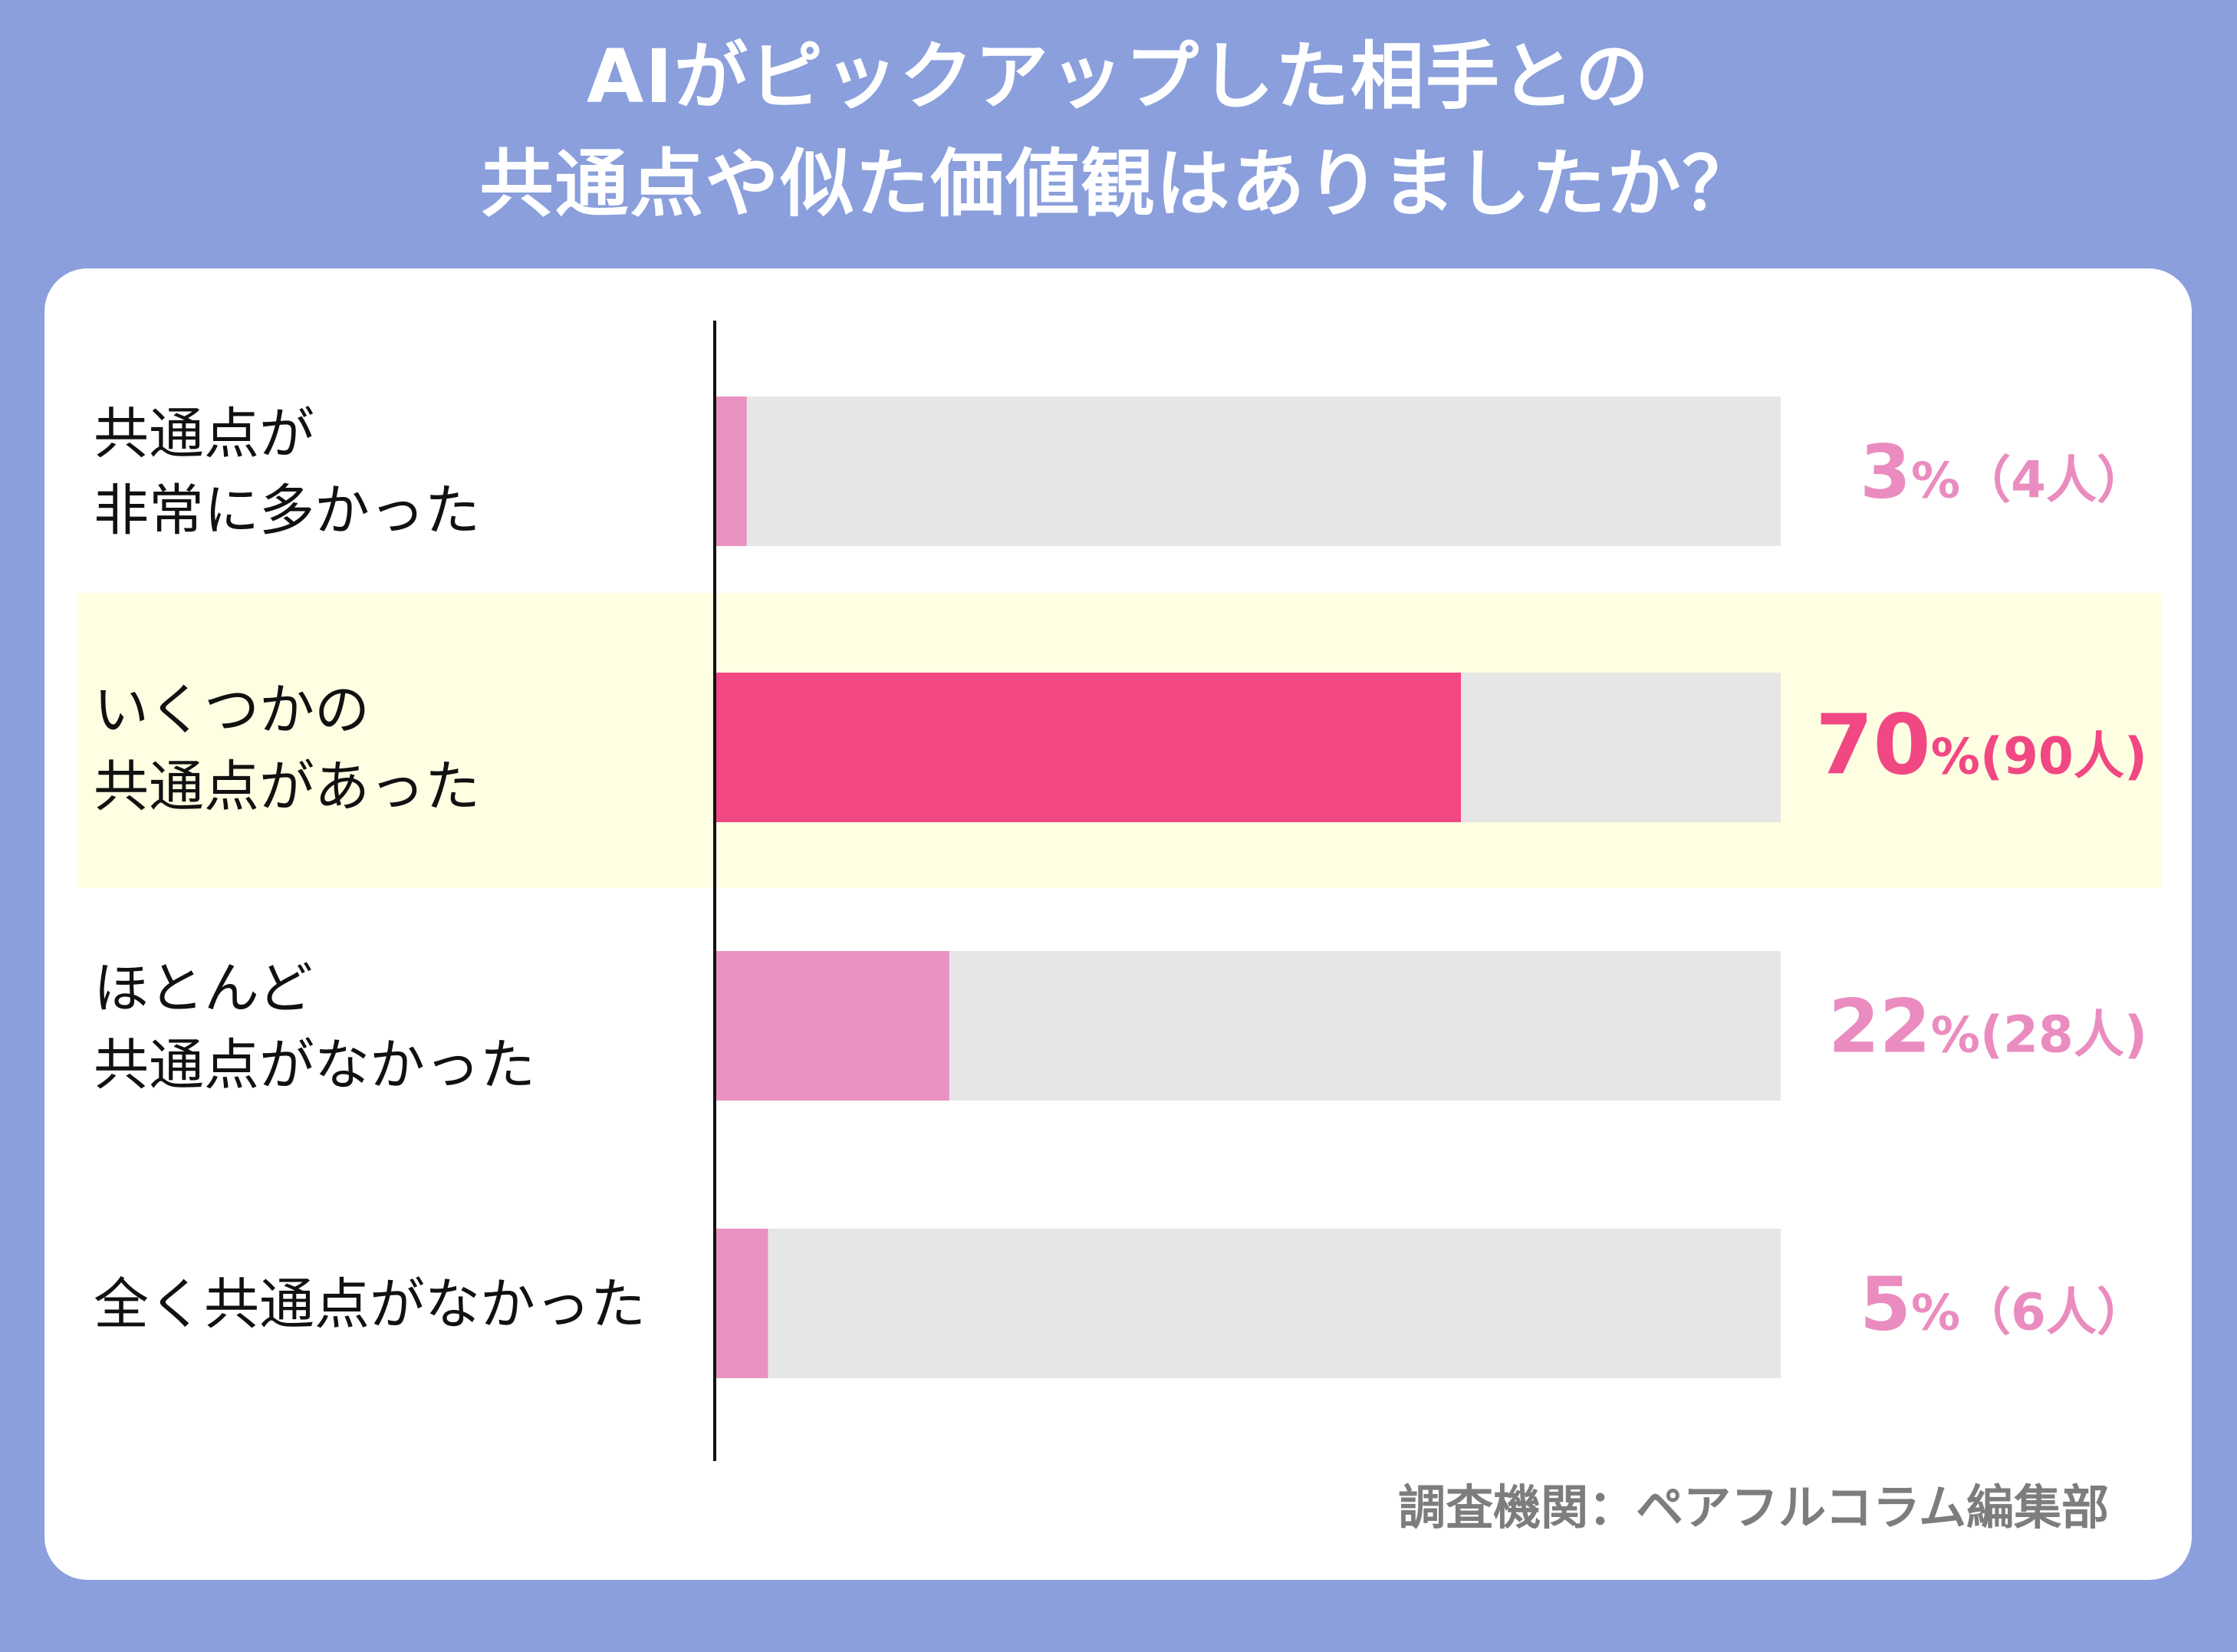 This screenshot has width=2237, height=1652. Describe the element at coordinates (287, 787) in the screenshot. I see `category-label-2-line-2: 共通点があった` at that location.